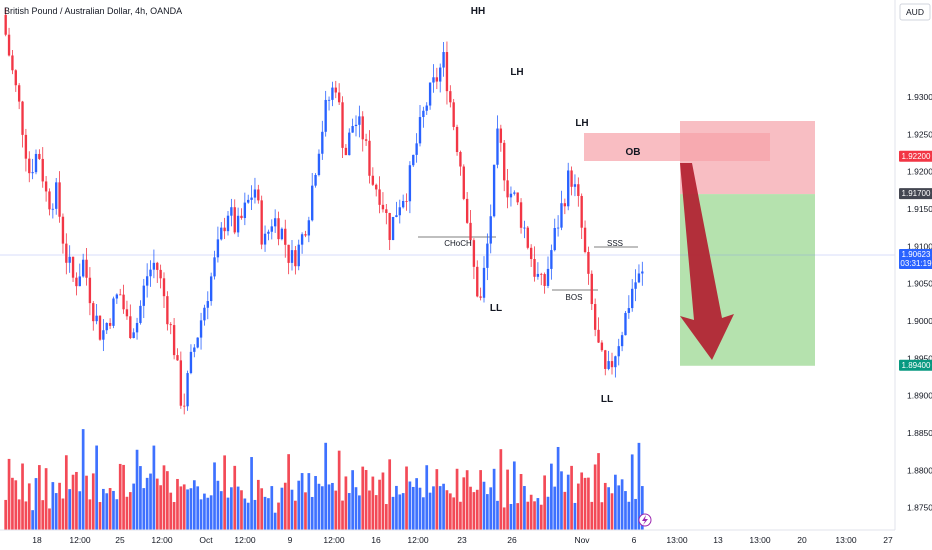  Describe the element at coordinates (915, 156) in the screenshot. I see `stop-price-badge-bg` at that location.